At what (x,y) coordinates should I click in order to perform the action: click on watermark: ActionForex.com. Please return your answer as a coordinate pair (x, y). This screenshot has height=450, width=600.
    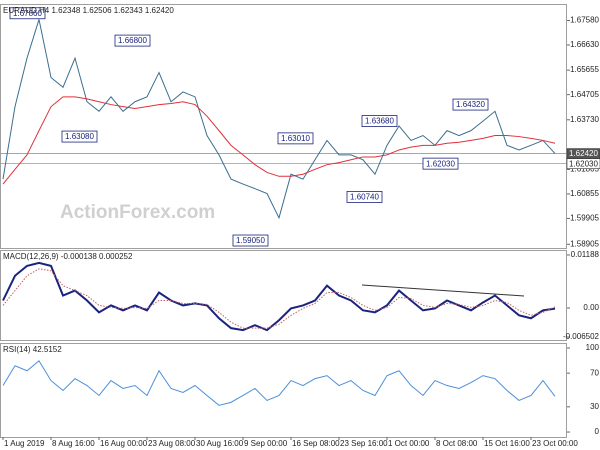
    Looking at the image, I should click on (137, 212).